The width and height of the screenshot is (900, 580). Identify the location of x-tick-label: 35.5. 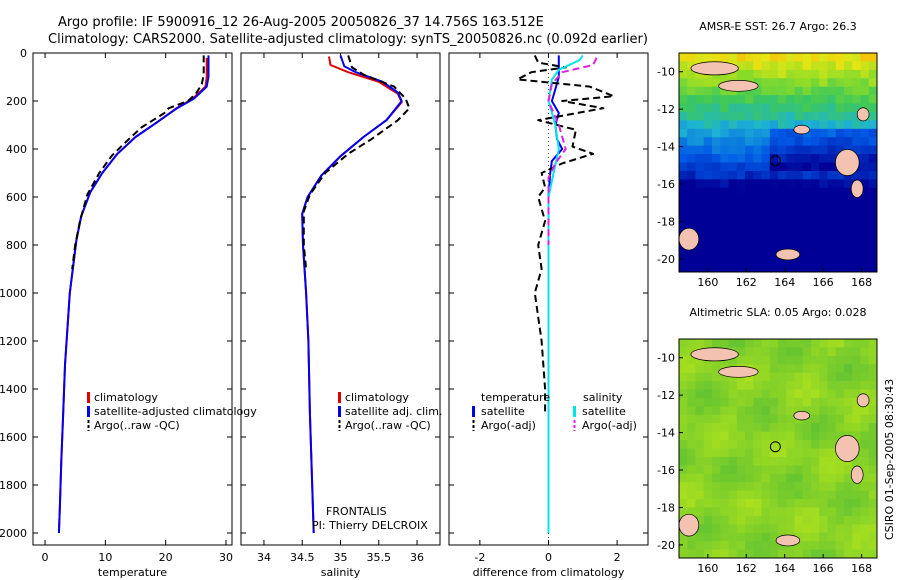
(379, 557).